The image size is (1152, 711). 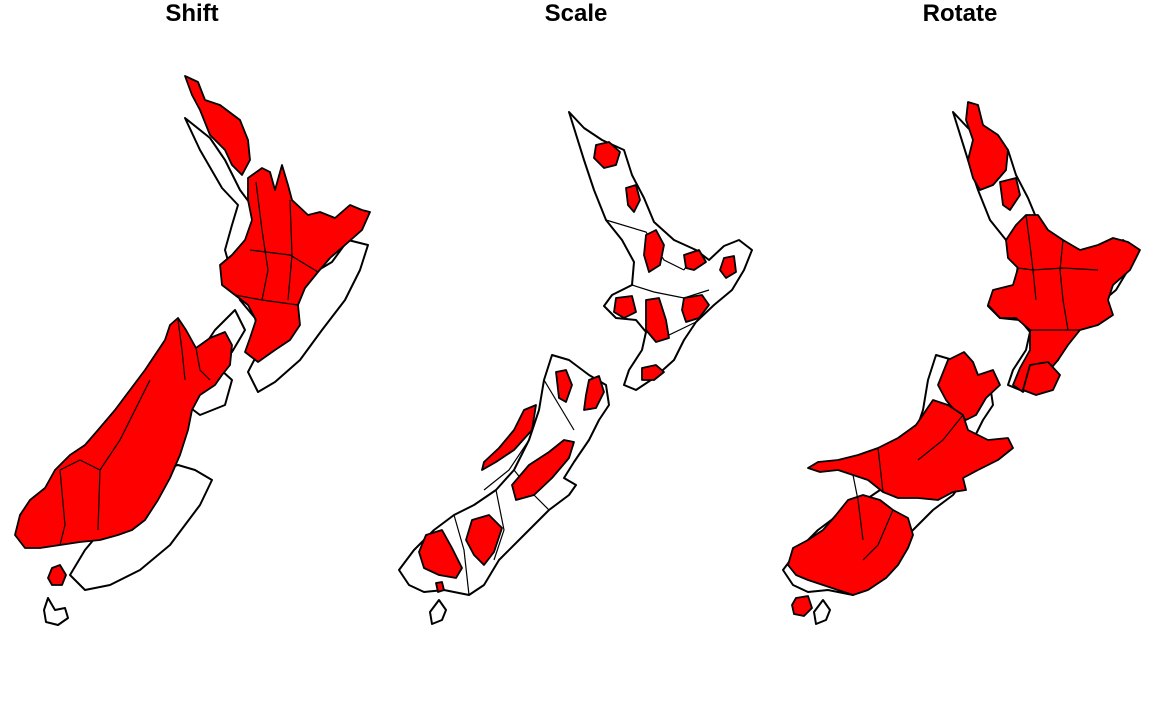 I want to click on rotated-stewart-region, so click(x=802, y=606).